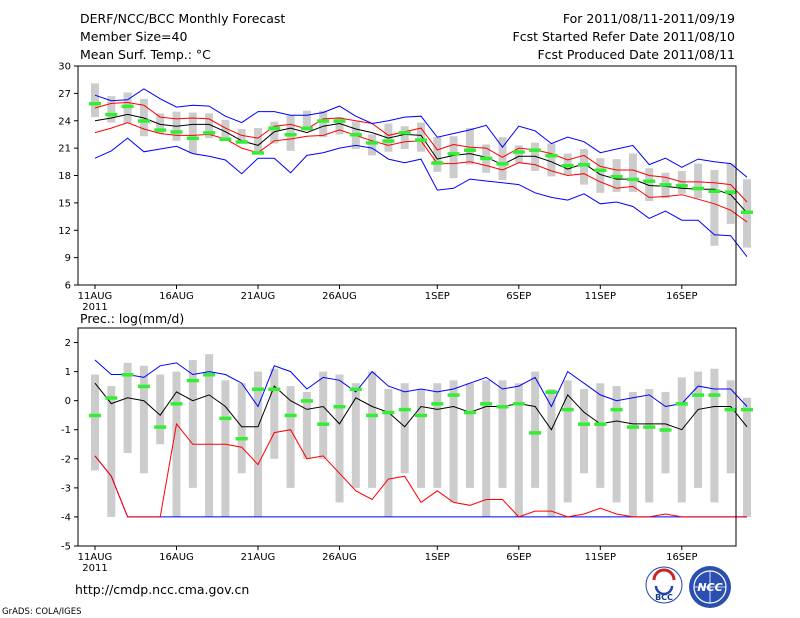  I want to click on y-tick-label: 15, so click(64, 203).